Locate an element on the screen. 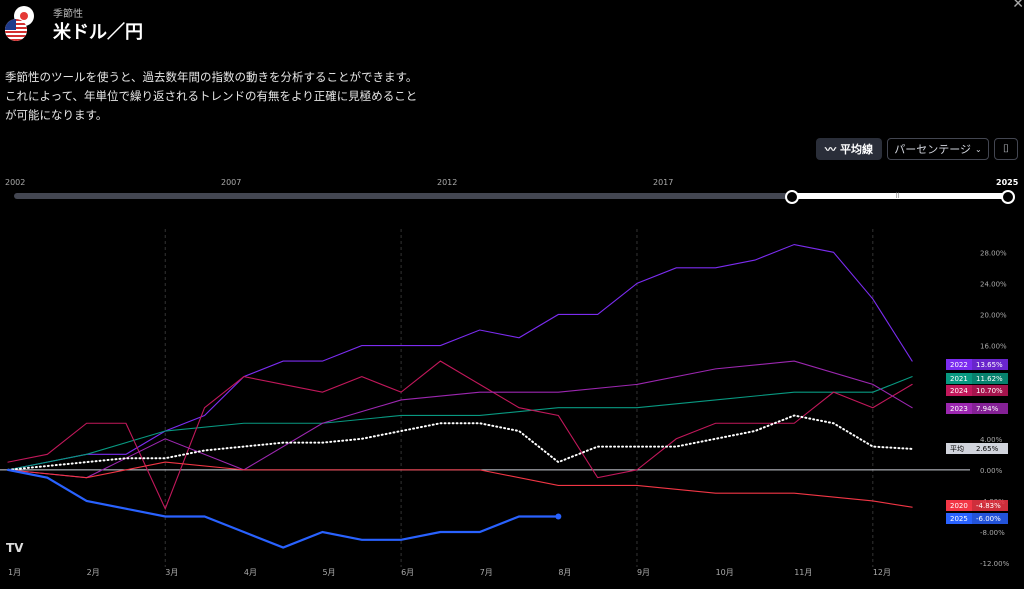 The image size is (1024, 589). average-toggle-button: 〰 平均線 is located at coordinates (849, 149).